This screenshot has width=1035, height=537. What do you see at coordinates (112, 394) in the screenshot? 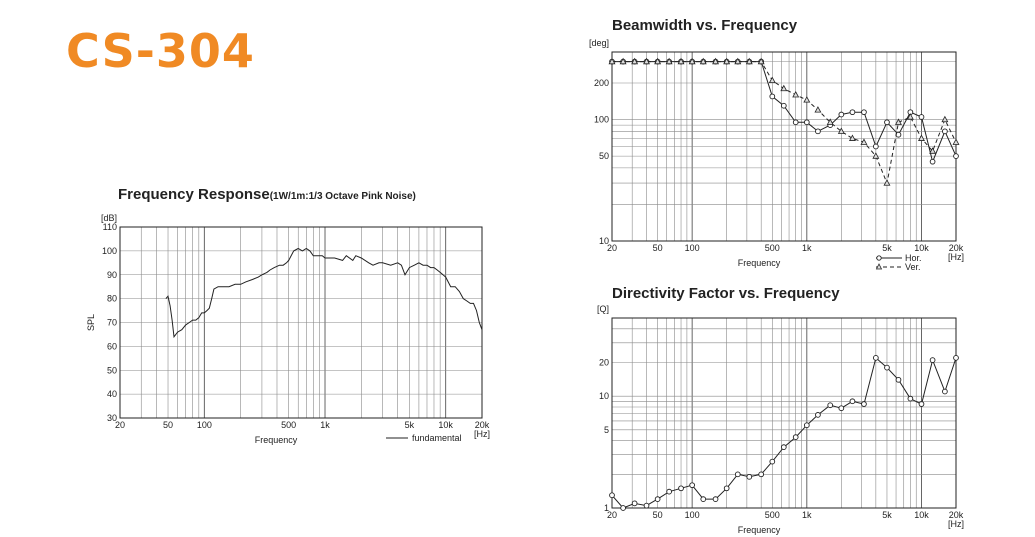
I see `y-tick-label: 40` at bounding box center [112, 394].